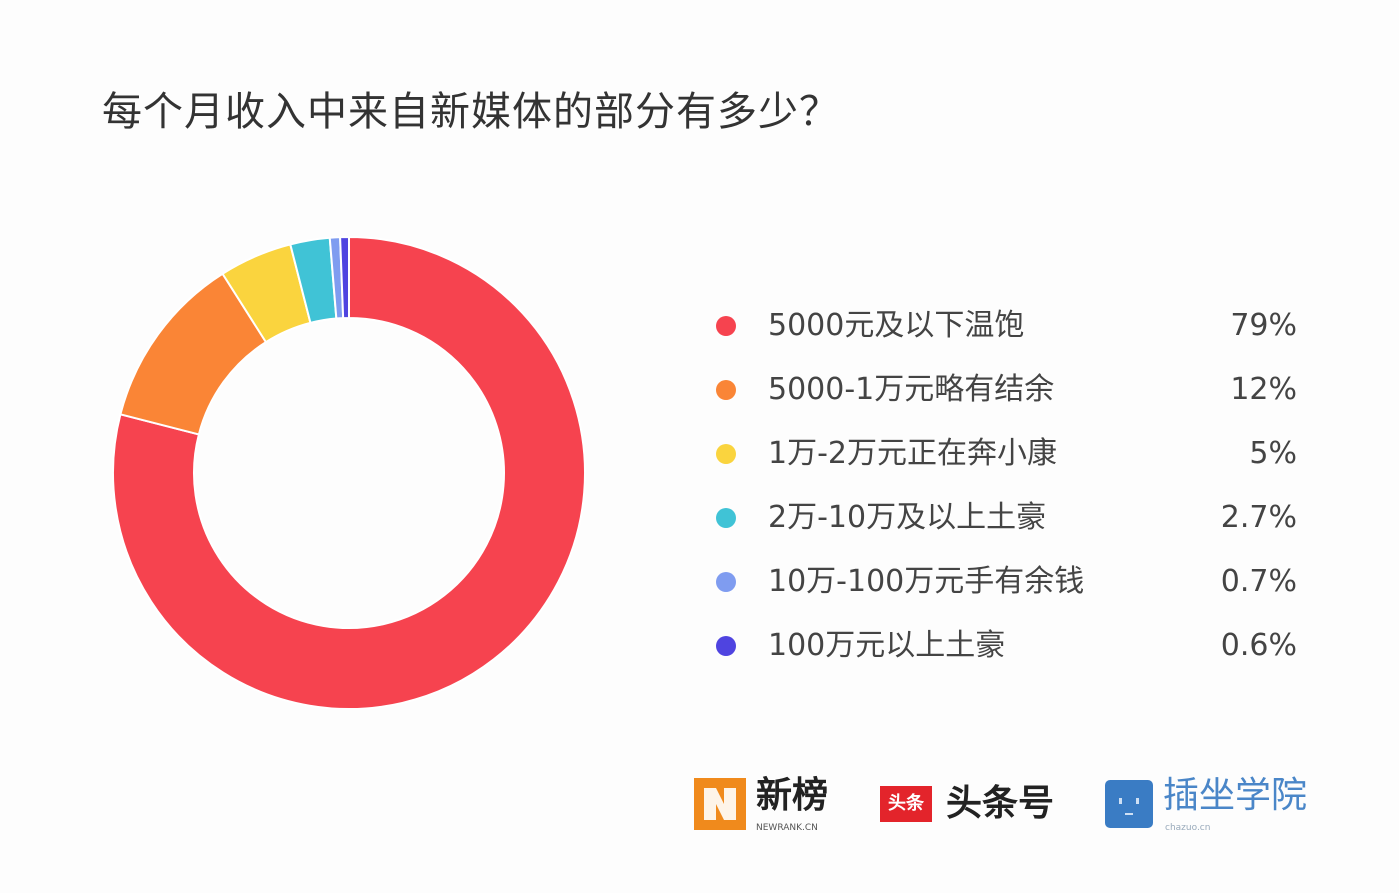 The image size is (1399, 893). I want to click on legend-label: 100万元以上土豪, so click(887, 645).